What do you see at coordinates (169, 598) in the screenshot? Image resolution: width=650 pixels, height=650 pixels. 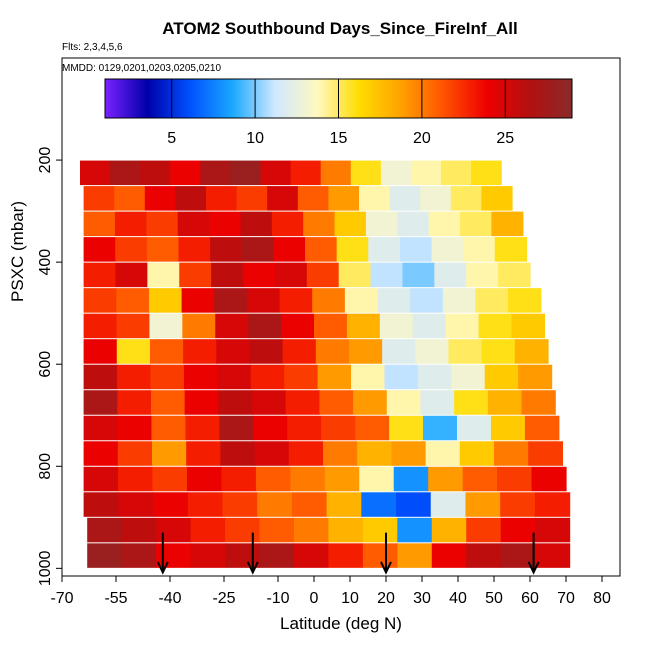 I see `x-tick-label: -40` at bounding box center [169, 598].